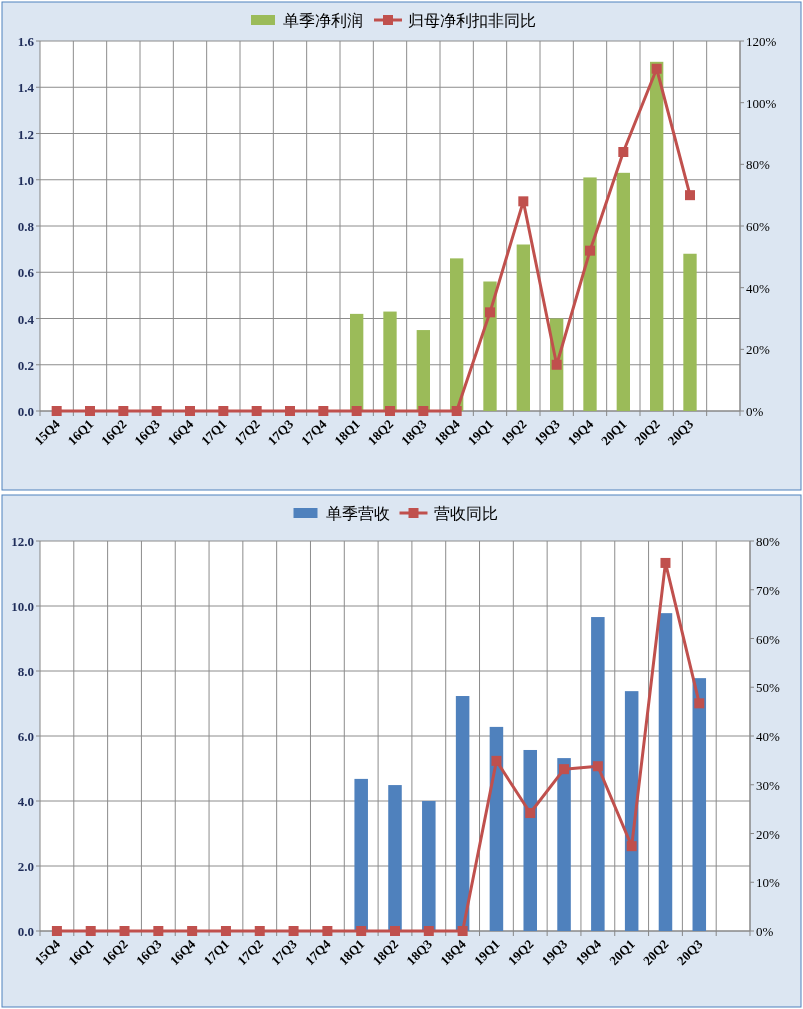  Describe the element at coordinates (25, 365) in the screenshot. I see `y-tick-label: 0.2` at that location.